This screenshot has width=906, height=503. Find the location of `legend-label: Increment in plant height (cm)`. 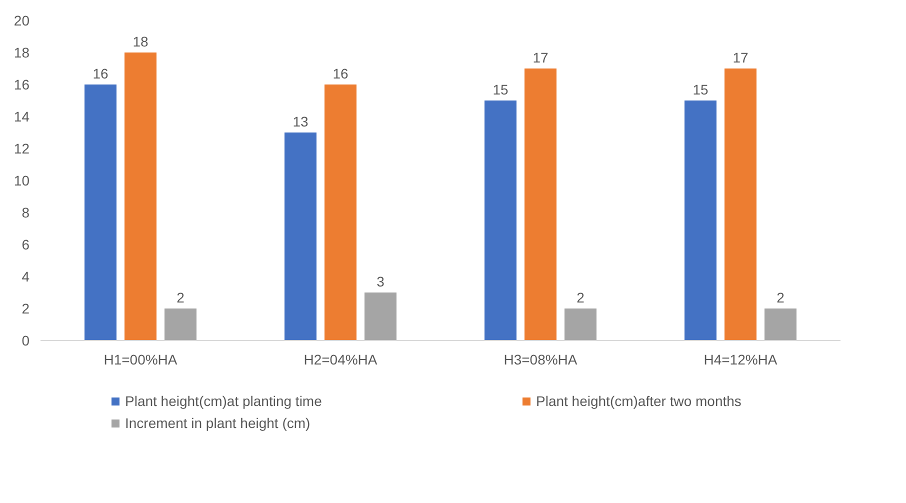

legend-label: Increment in plant height (cm) is located at coordinates (218, 423).